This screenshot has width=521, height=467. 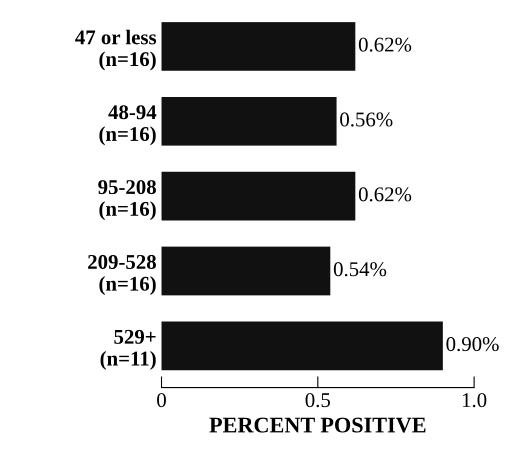 I want to click on y-tick-label: 47 or less (n=16), so click(x=115, y=50).